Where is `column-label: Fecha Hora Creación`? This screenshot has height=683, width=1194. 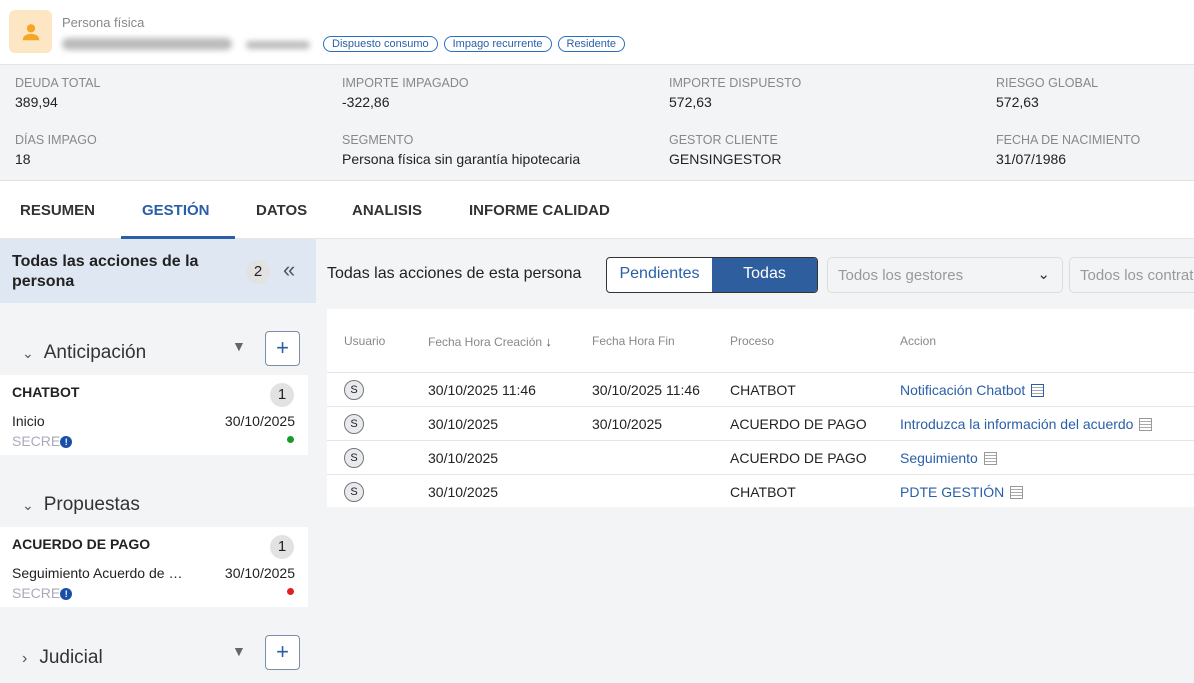 column-label: Fecha Hora Creación is located at coordinates (485, 342).